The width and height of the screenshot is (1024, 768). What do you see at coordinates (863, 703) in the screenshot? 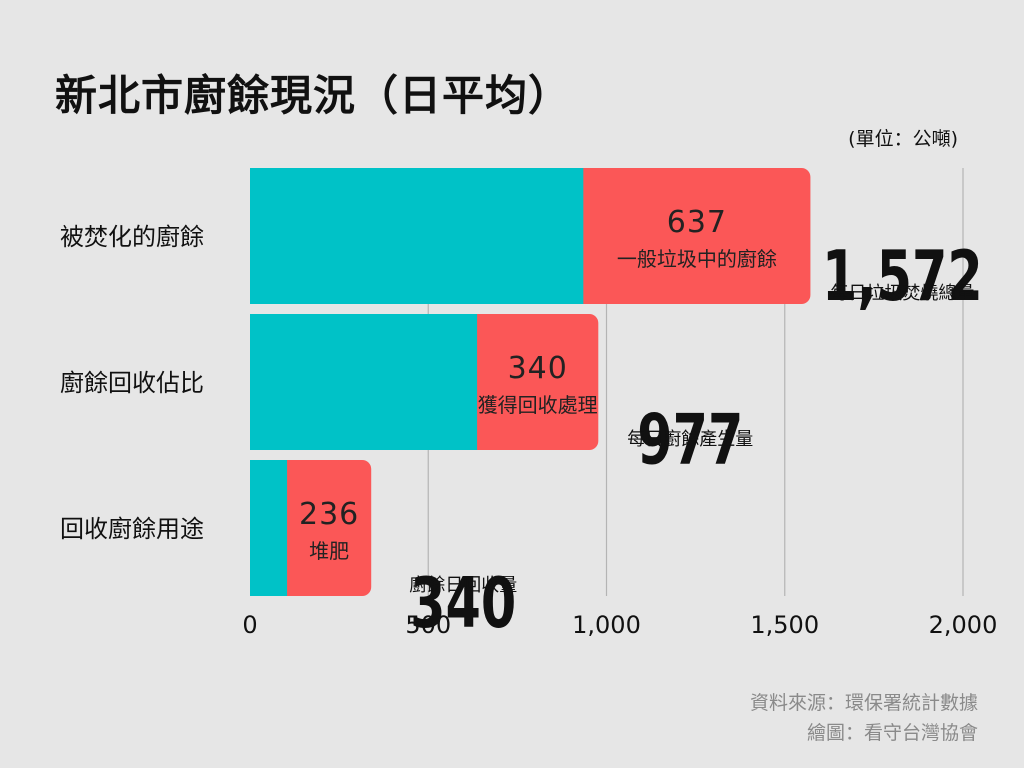
I see `source-note: 資料來源：環保署統計數據` at bounding box center [863, 703].